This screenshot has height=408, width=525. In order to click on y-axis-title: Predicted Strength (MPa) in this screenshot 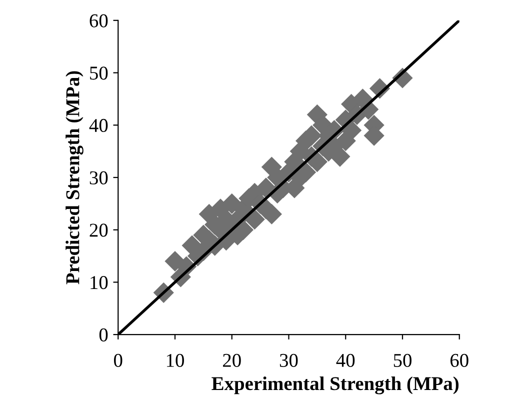, I will do `click(75, 177)`.